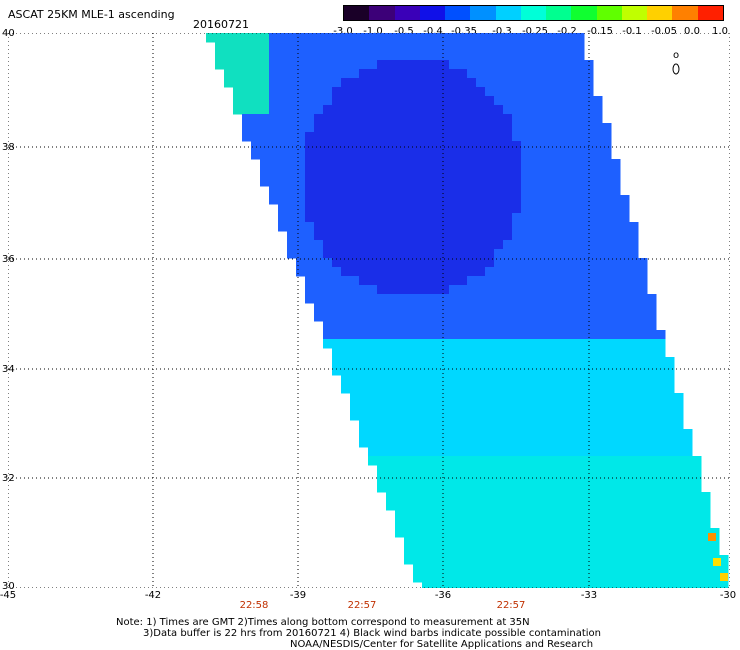  What do you see at coordinates (8, 369) in the screenshot?
I see `lat-label: 34` at bounding box center [8, 369].